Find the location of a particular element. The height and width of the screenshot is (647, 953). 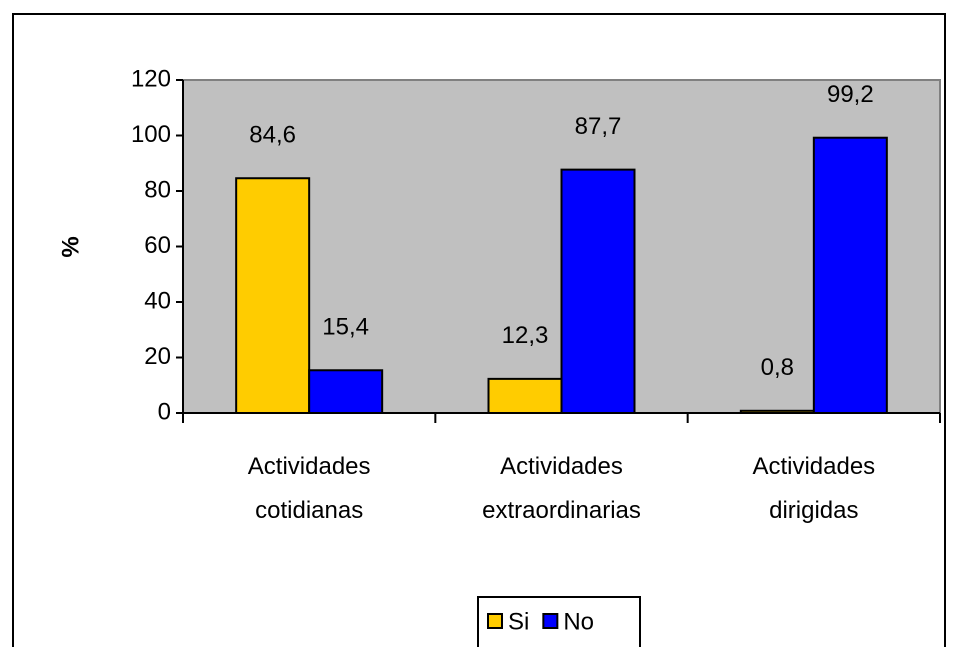

y-tick-label: 120 is located at coordinates (151, 78).